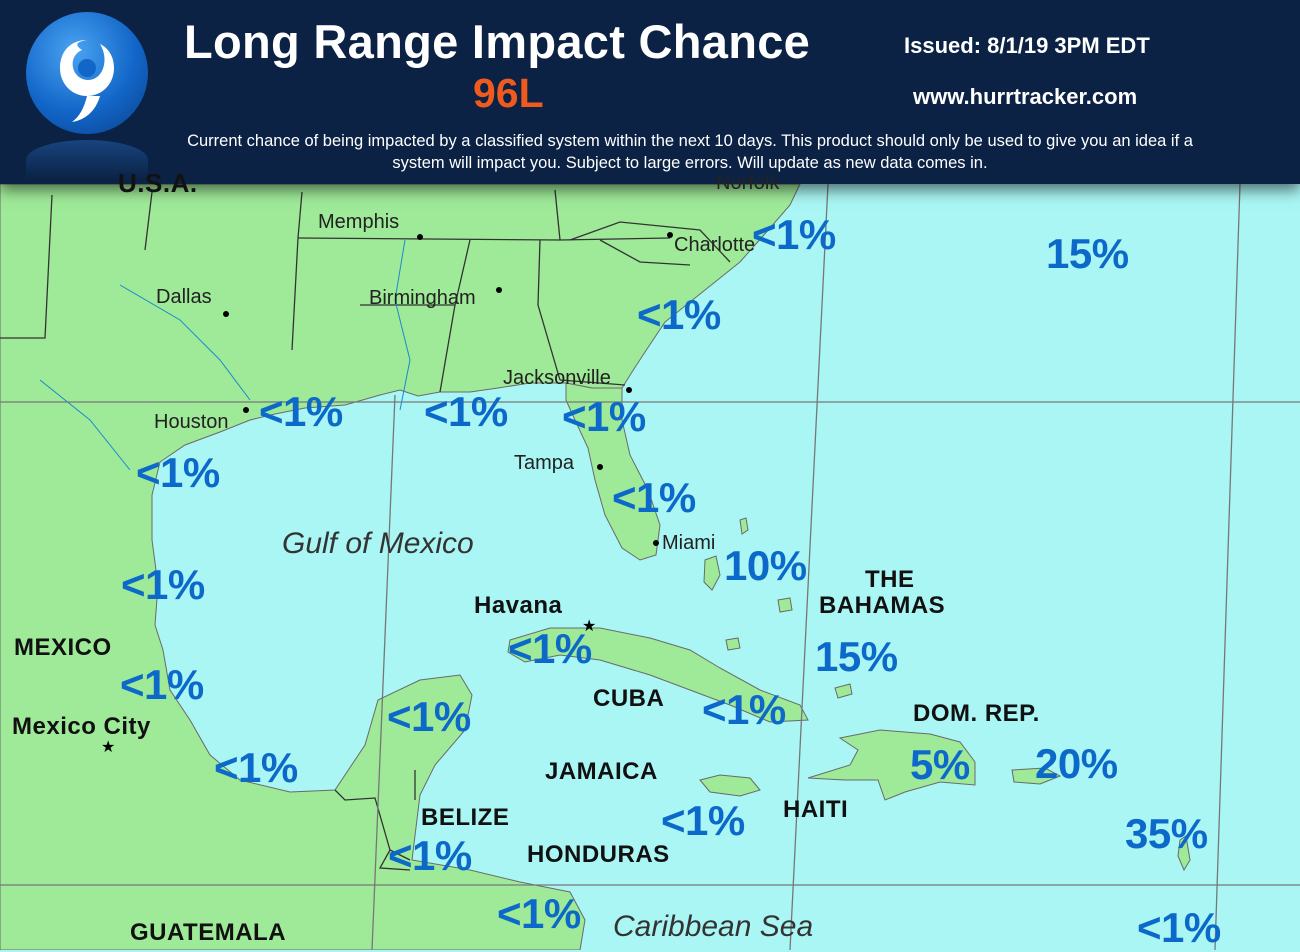  Describe the element at coordinates (465, 817) in the screenshot. I see `country-label-belize: BELIZE` at that location.